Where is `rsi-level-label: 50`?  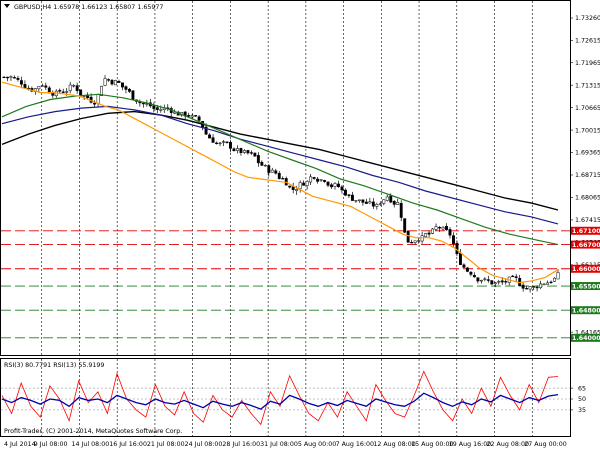 rsi-level-label: 50 is located at coordinates (582, 399).